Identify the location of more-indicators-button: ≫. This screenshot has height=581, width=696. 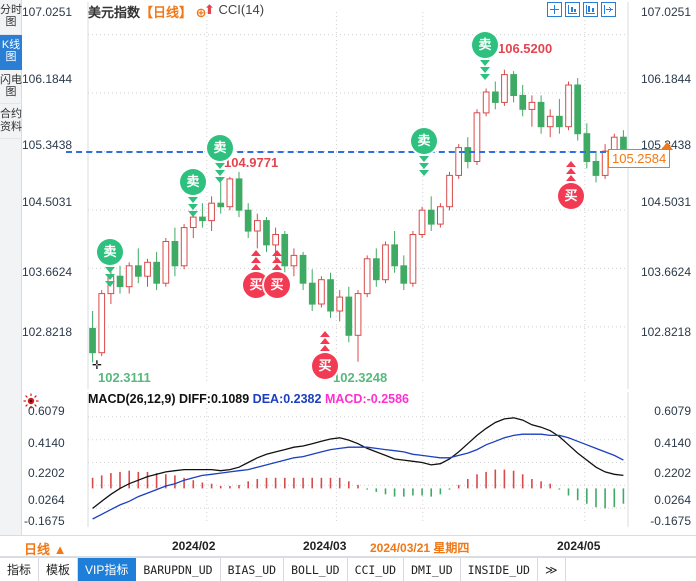
(552, 569).